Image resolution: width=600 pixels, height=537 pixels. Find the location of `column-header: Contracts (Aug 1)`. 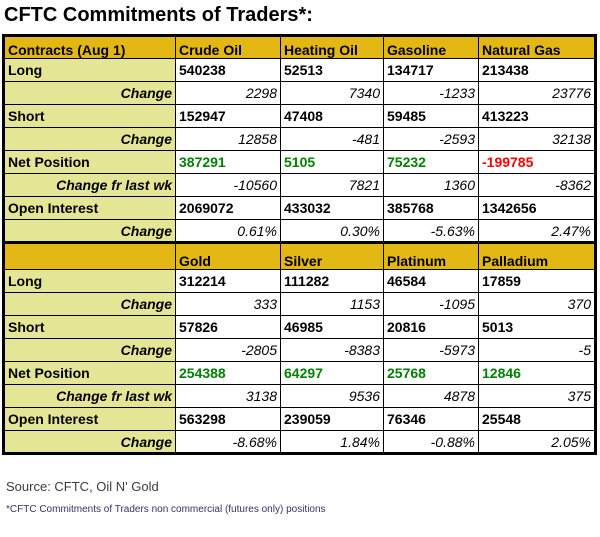

column-header: Contracts (Aug 1) is located at coordinates (89, 47).